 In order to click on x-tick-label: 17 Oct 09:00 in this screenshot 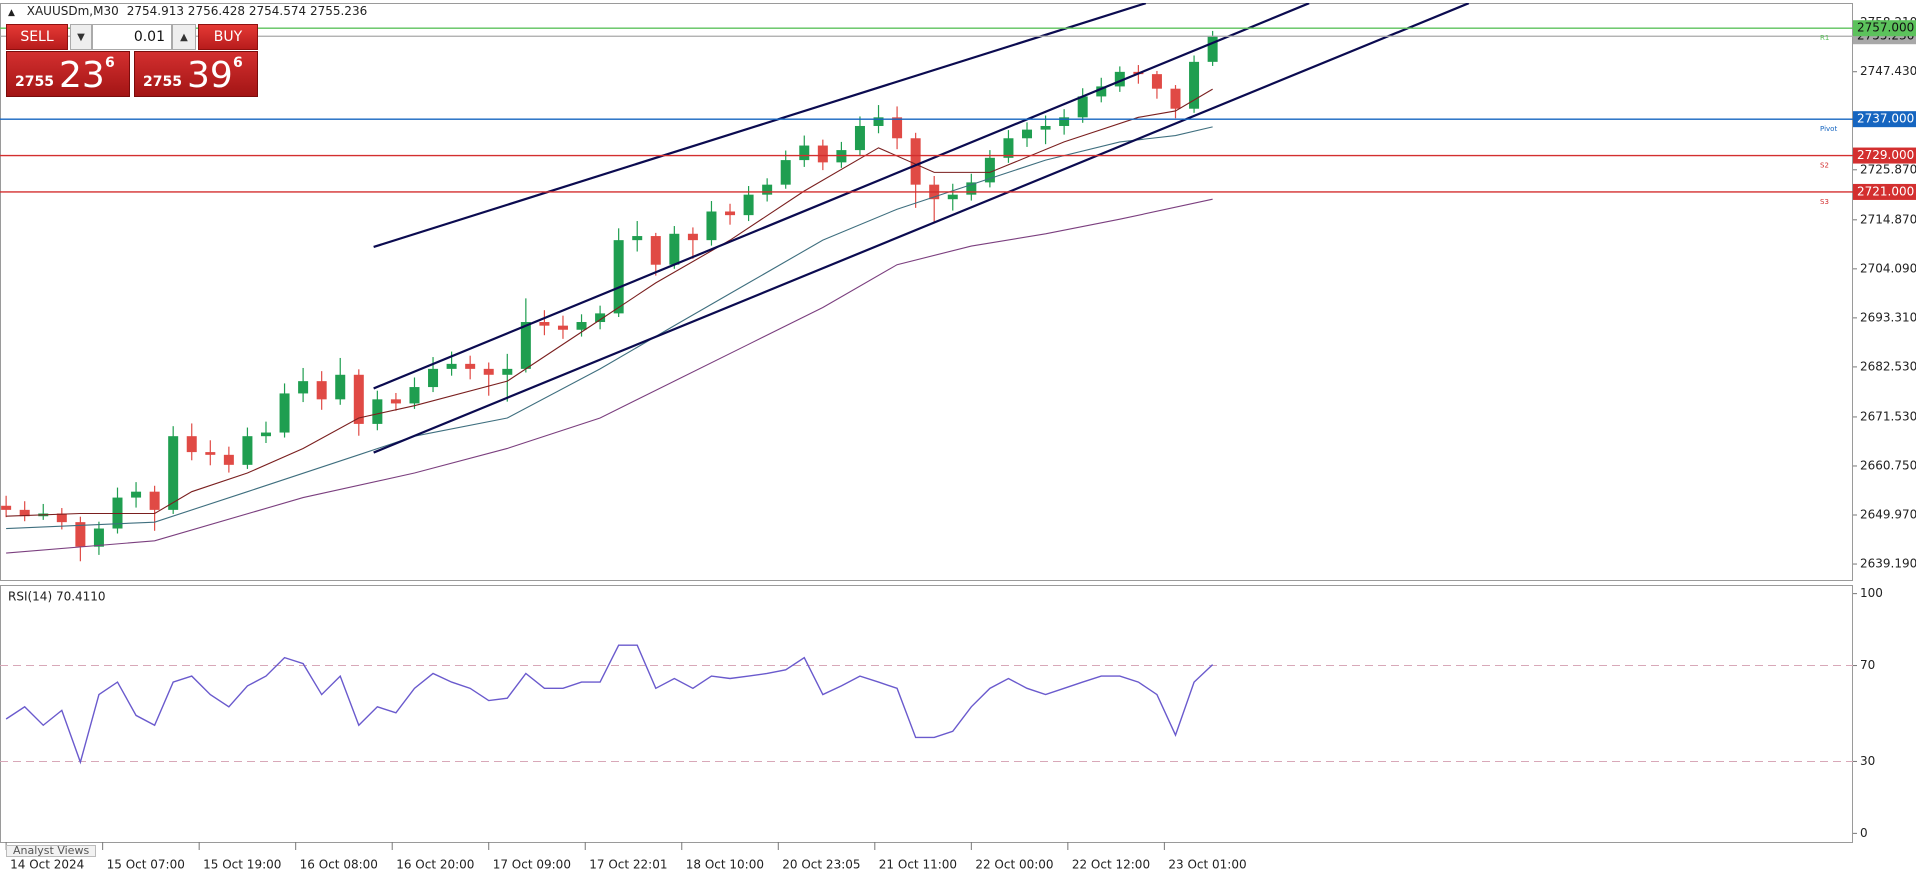, I will do `click(532, 865)`.